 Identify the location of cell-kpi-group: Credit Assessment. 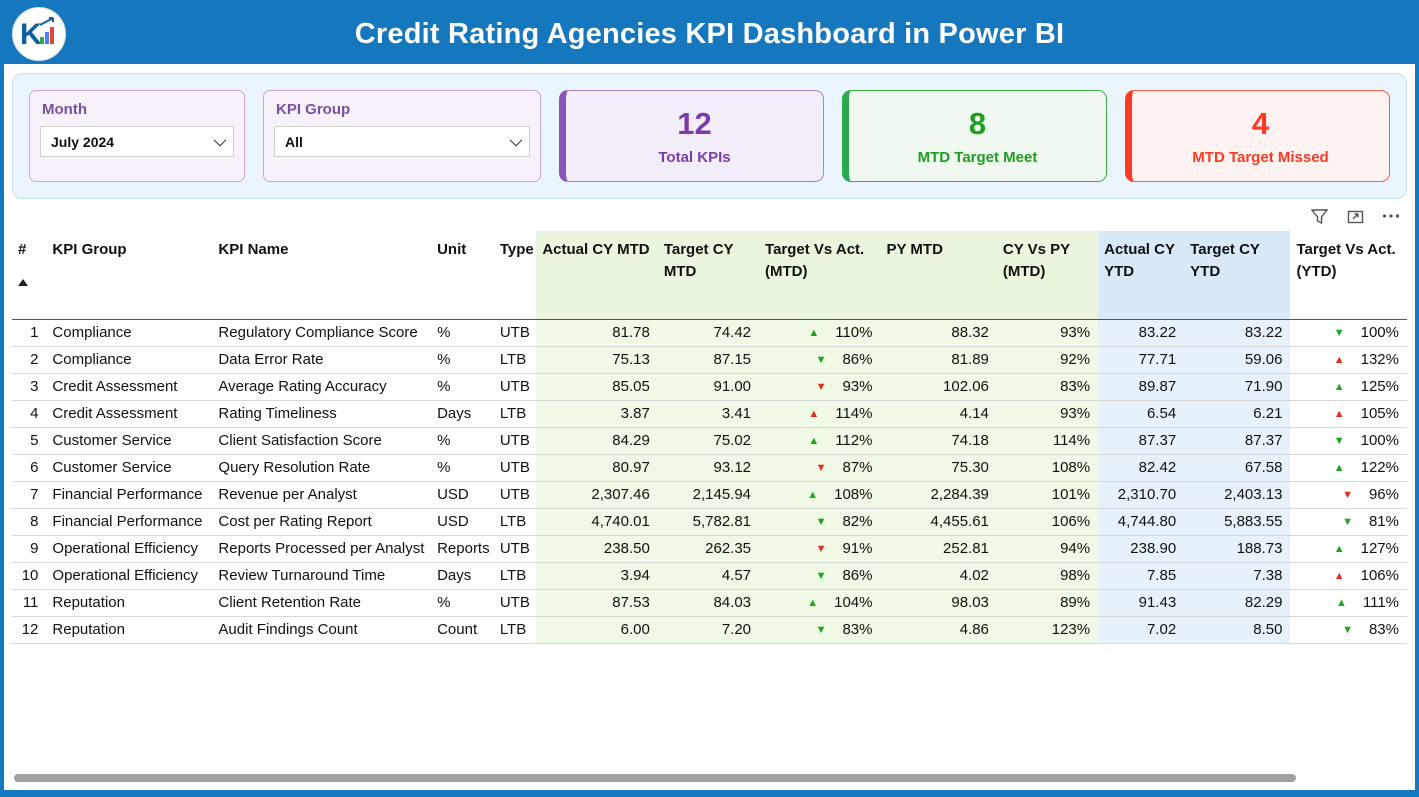
(129, 414).